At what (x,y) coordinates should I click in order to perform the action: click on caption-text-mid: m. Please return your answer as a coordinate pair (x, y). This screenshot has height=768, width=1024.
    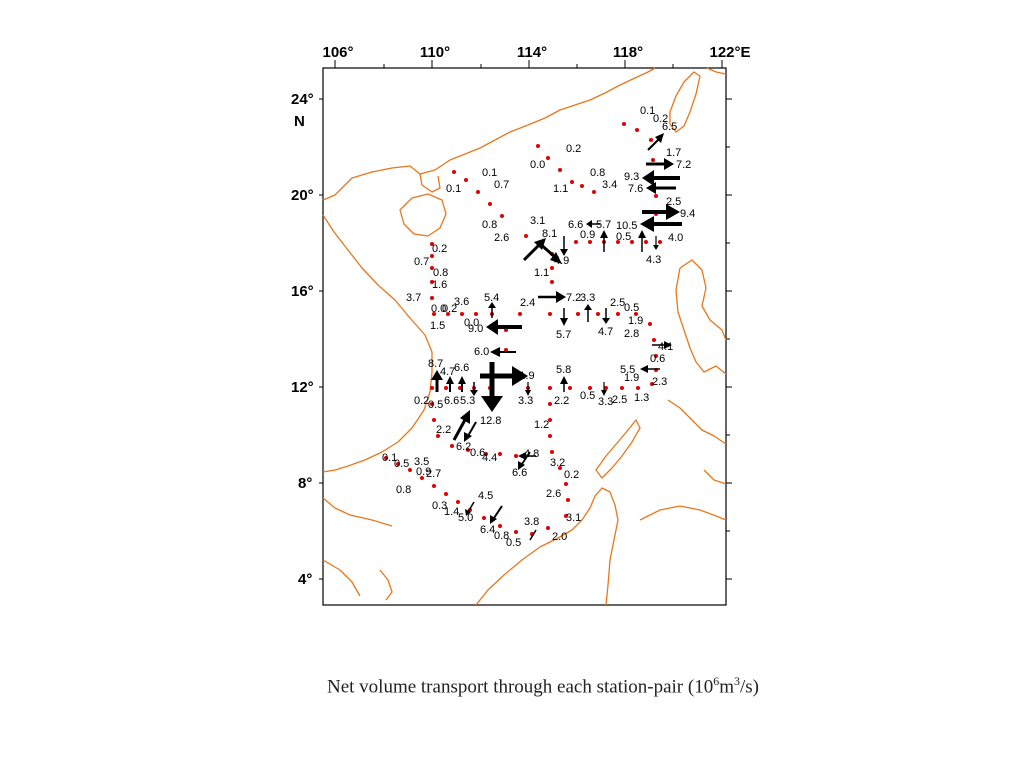
    Looking at the image, I should click on (726, 687).